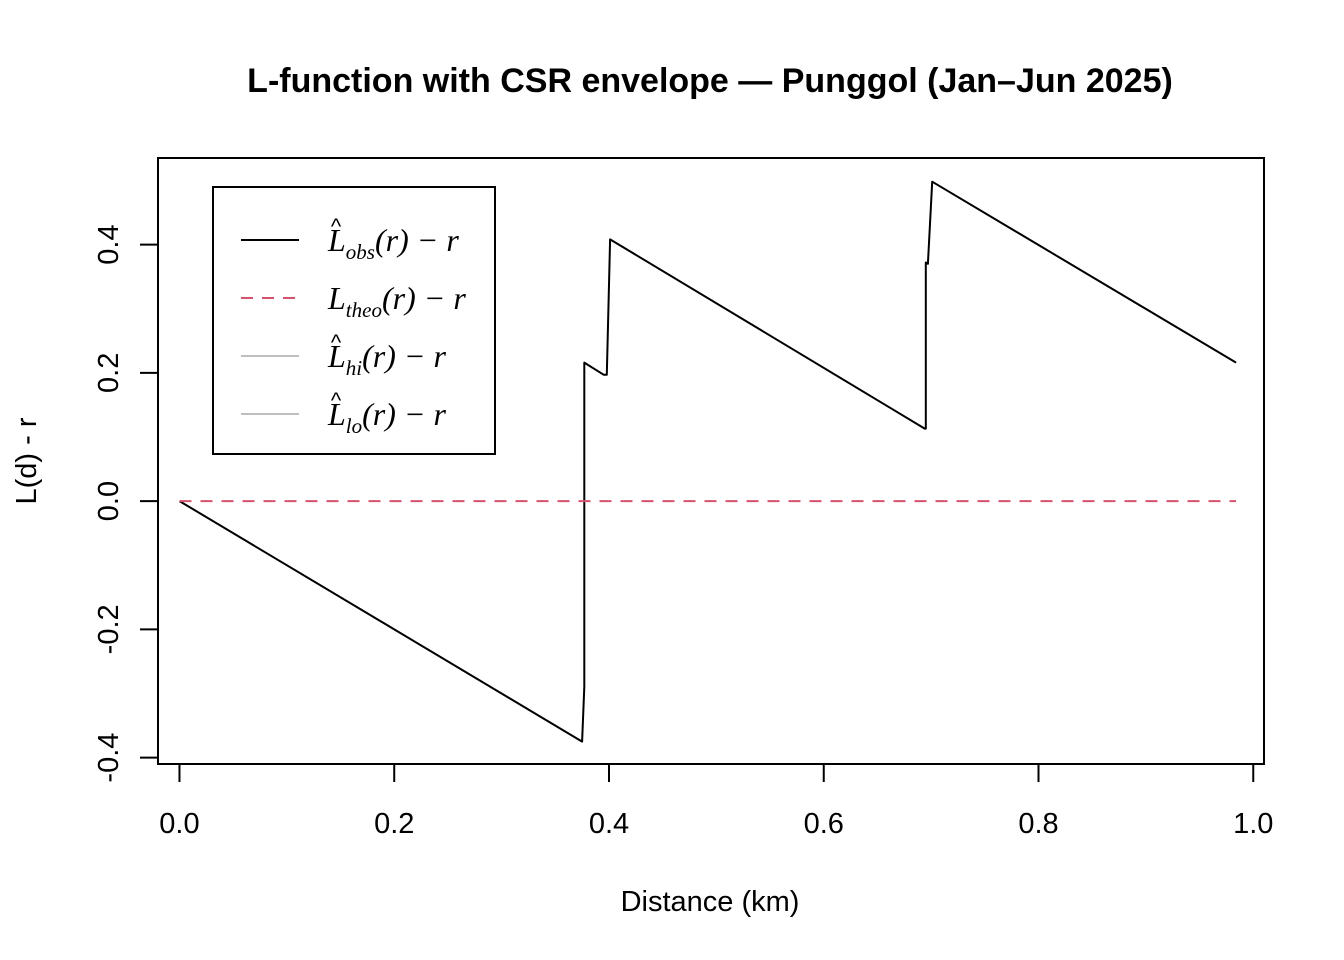  What do you see at coordinates (609, 824) in the screenshot?
I see `x-tick-label: 0.4` at bounding box center [609, 824].